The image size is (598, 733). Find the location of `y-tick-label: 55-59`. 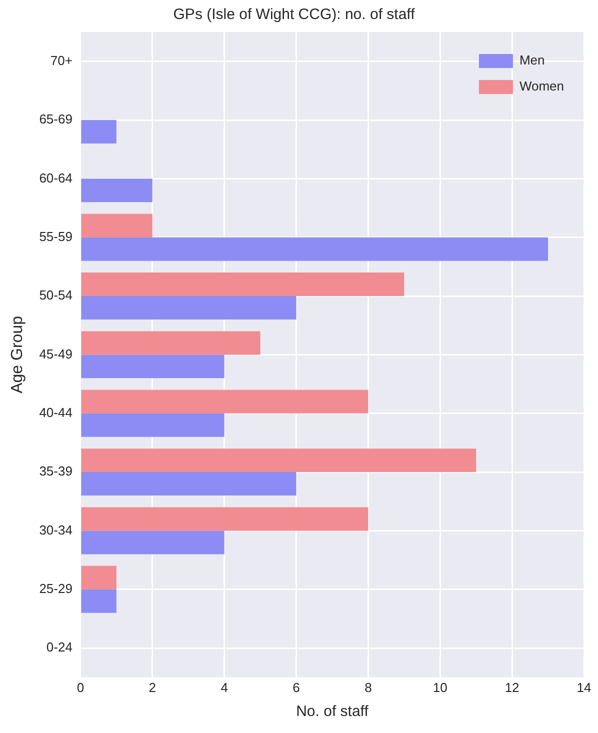

y-tick-label: 55-59 is located at coordinates (55, 236).